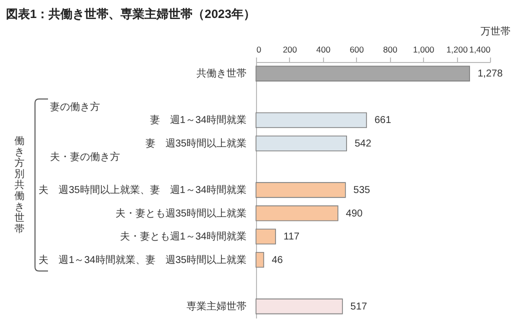  I want to click on y-tick-label: 共働き世帯, so click(221, 74).